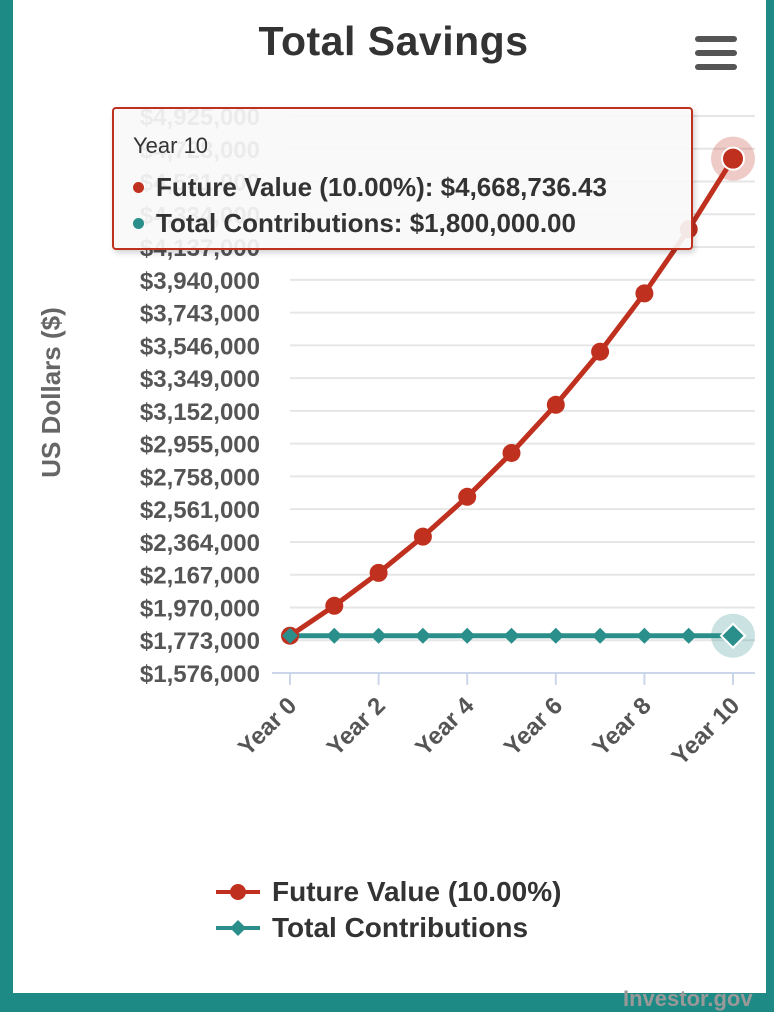 The image size is (774, 1012). I want to click on y-tick-label: $2,167,000, so click(200, 576).